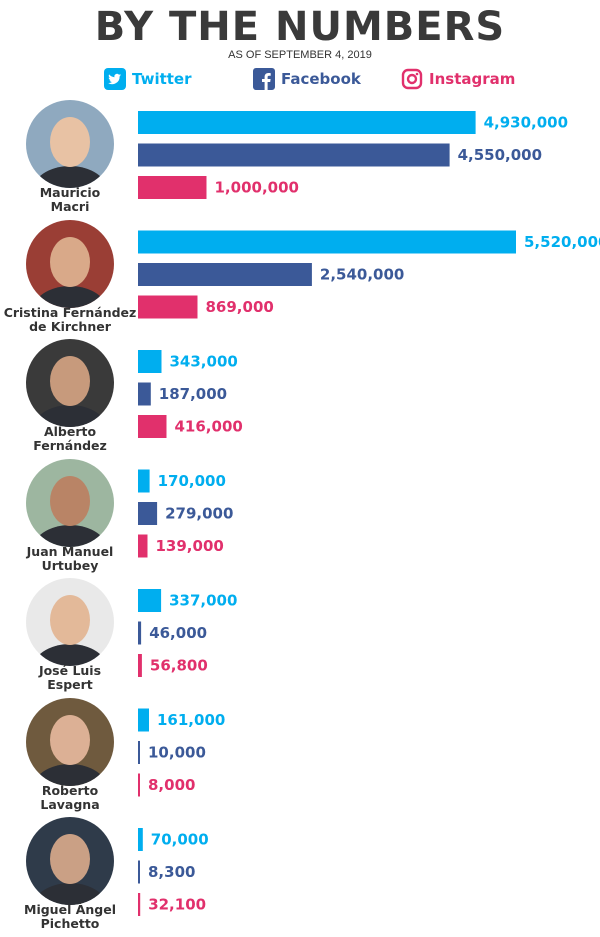 The image size is (600, 937). I want to click on data-label-facebook: 2,540,000, so click(362, 275).